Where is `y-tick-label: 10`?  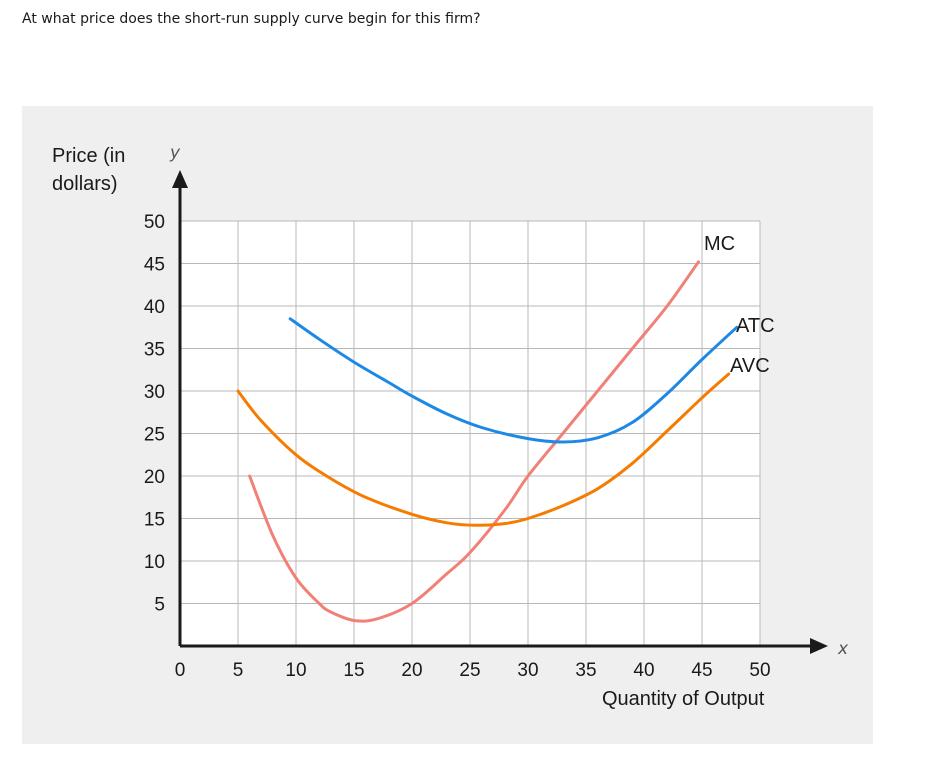 y-tick-label: 10 is located at coordinates (154, 562).